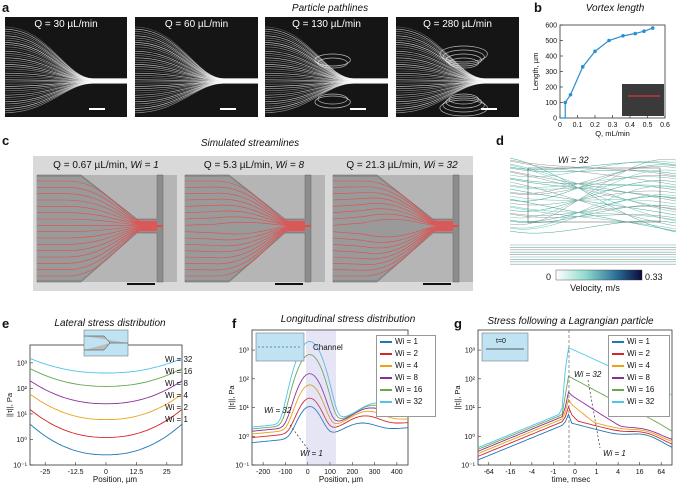 This screenshot has width=683, height=486. Describe the element at coordinates (179, 359) in the screenshot. I see `series-label: Wi = 32` at that location.